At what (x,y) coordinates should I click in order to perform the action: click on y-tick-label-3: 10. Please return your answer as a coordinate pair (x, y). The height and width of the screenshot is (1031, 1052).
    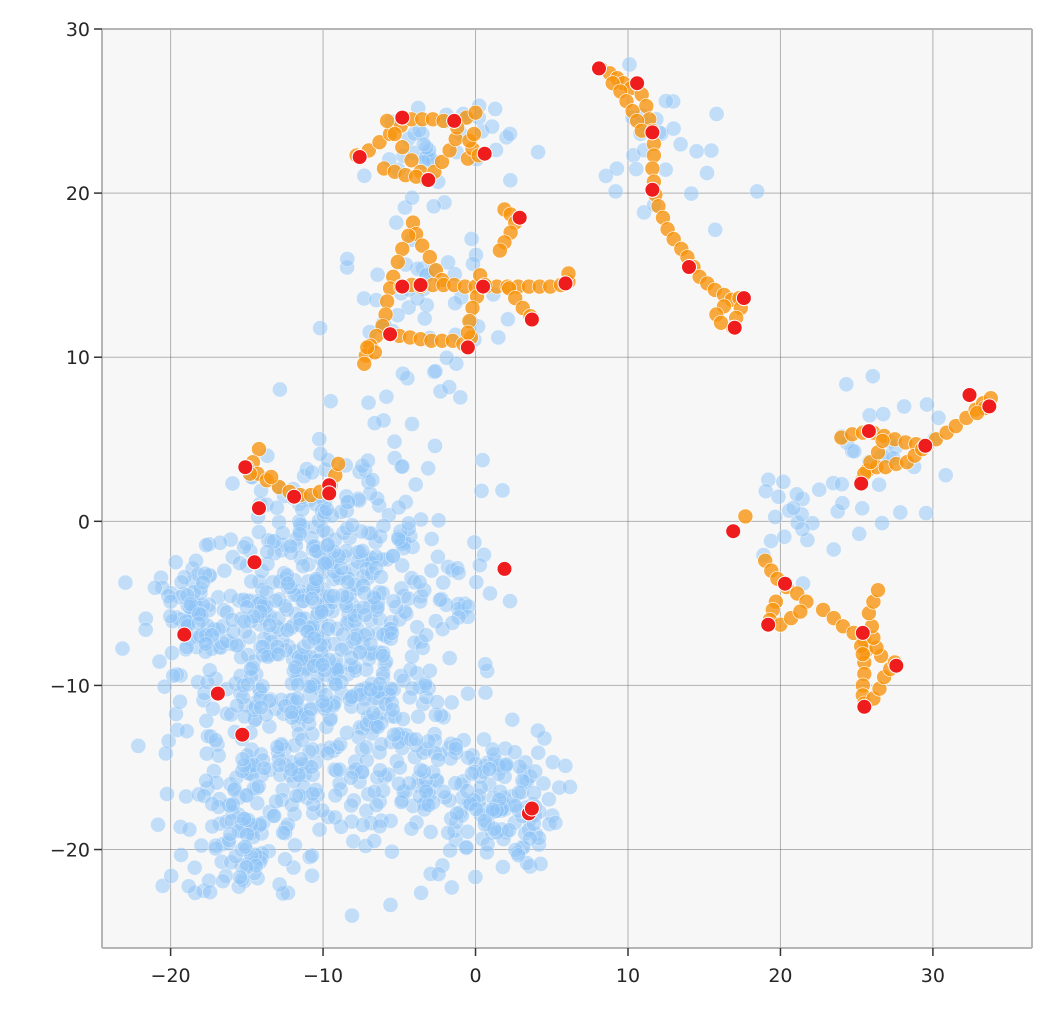
    Looking at the image, I should click on (78, 358).